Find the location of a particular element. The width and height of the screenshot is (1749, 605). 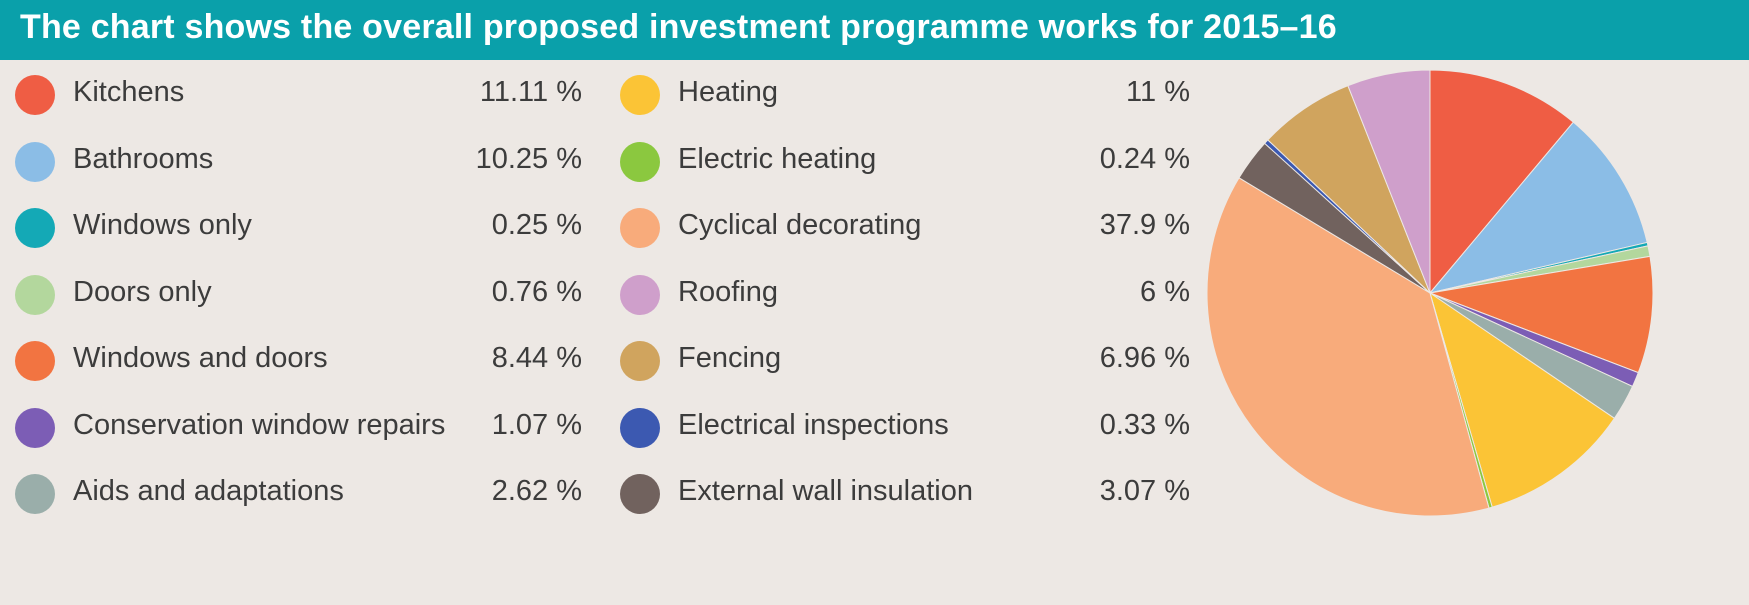

legend-item: Electrical inspections 0.33 % is located at coordinates (897, 428).